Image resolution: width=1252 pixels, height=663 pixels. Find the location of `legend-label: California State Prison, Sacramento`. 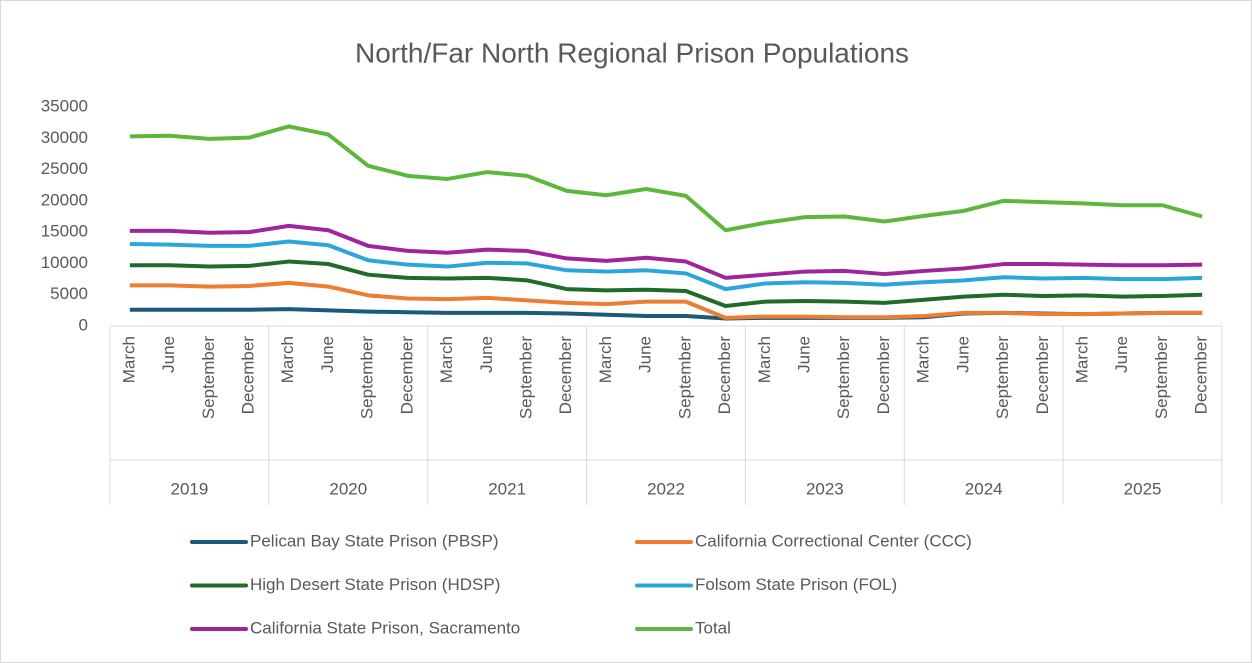

legend-label: California State Prison, Sacramento is located at coordinates (385, 627).